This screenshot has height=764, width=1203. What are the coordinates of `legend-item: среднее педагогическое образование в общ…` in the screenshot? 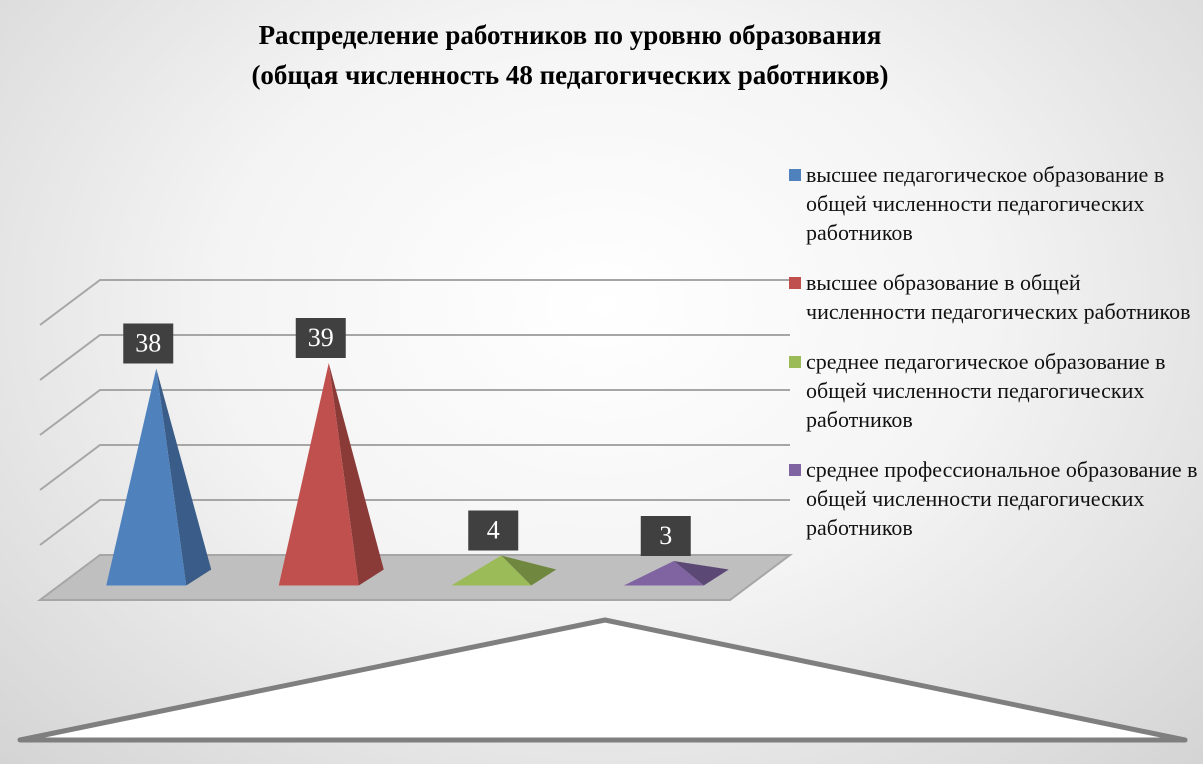 It's located at (993, 390).